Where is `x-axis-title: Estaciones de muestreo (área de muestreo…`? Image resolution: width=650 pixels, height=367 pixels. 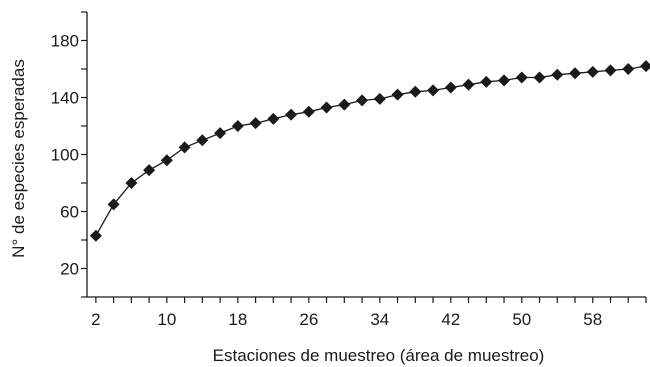 x-axis-title: Estaciones de muestreo (área de muestreo… is located at coordinates (379, 355).